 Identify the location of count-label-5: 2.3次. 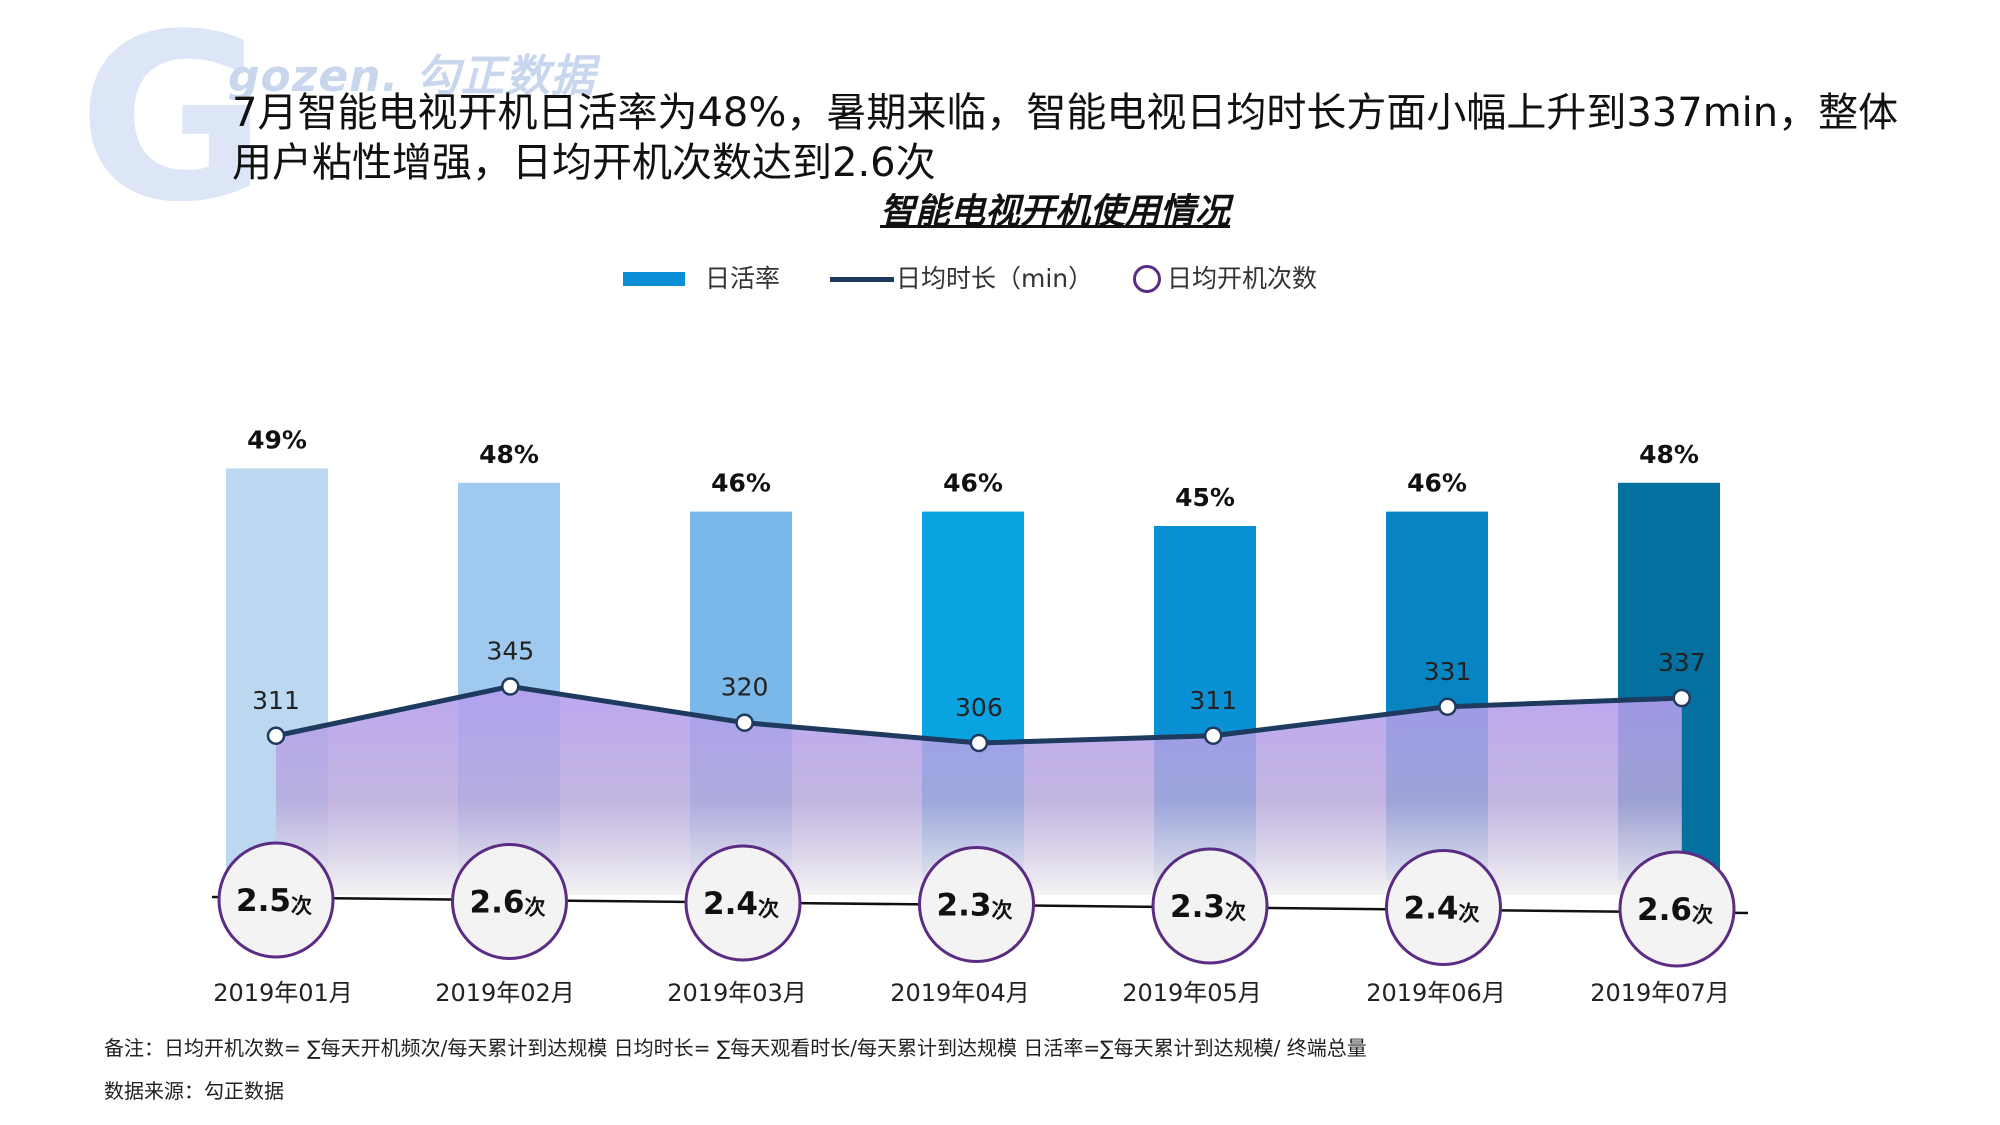
(1208, 907).